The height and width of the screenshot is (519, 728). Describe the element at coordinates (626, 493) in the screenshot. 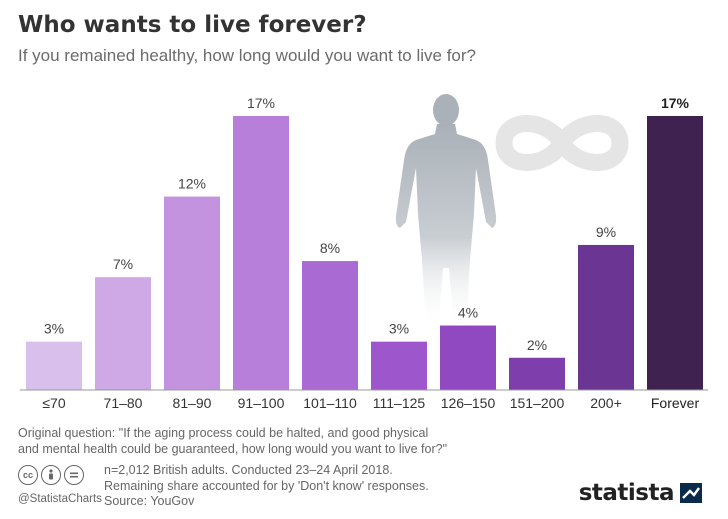

I see `brand-wordmark: statista` at that location.